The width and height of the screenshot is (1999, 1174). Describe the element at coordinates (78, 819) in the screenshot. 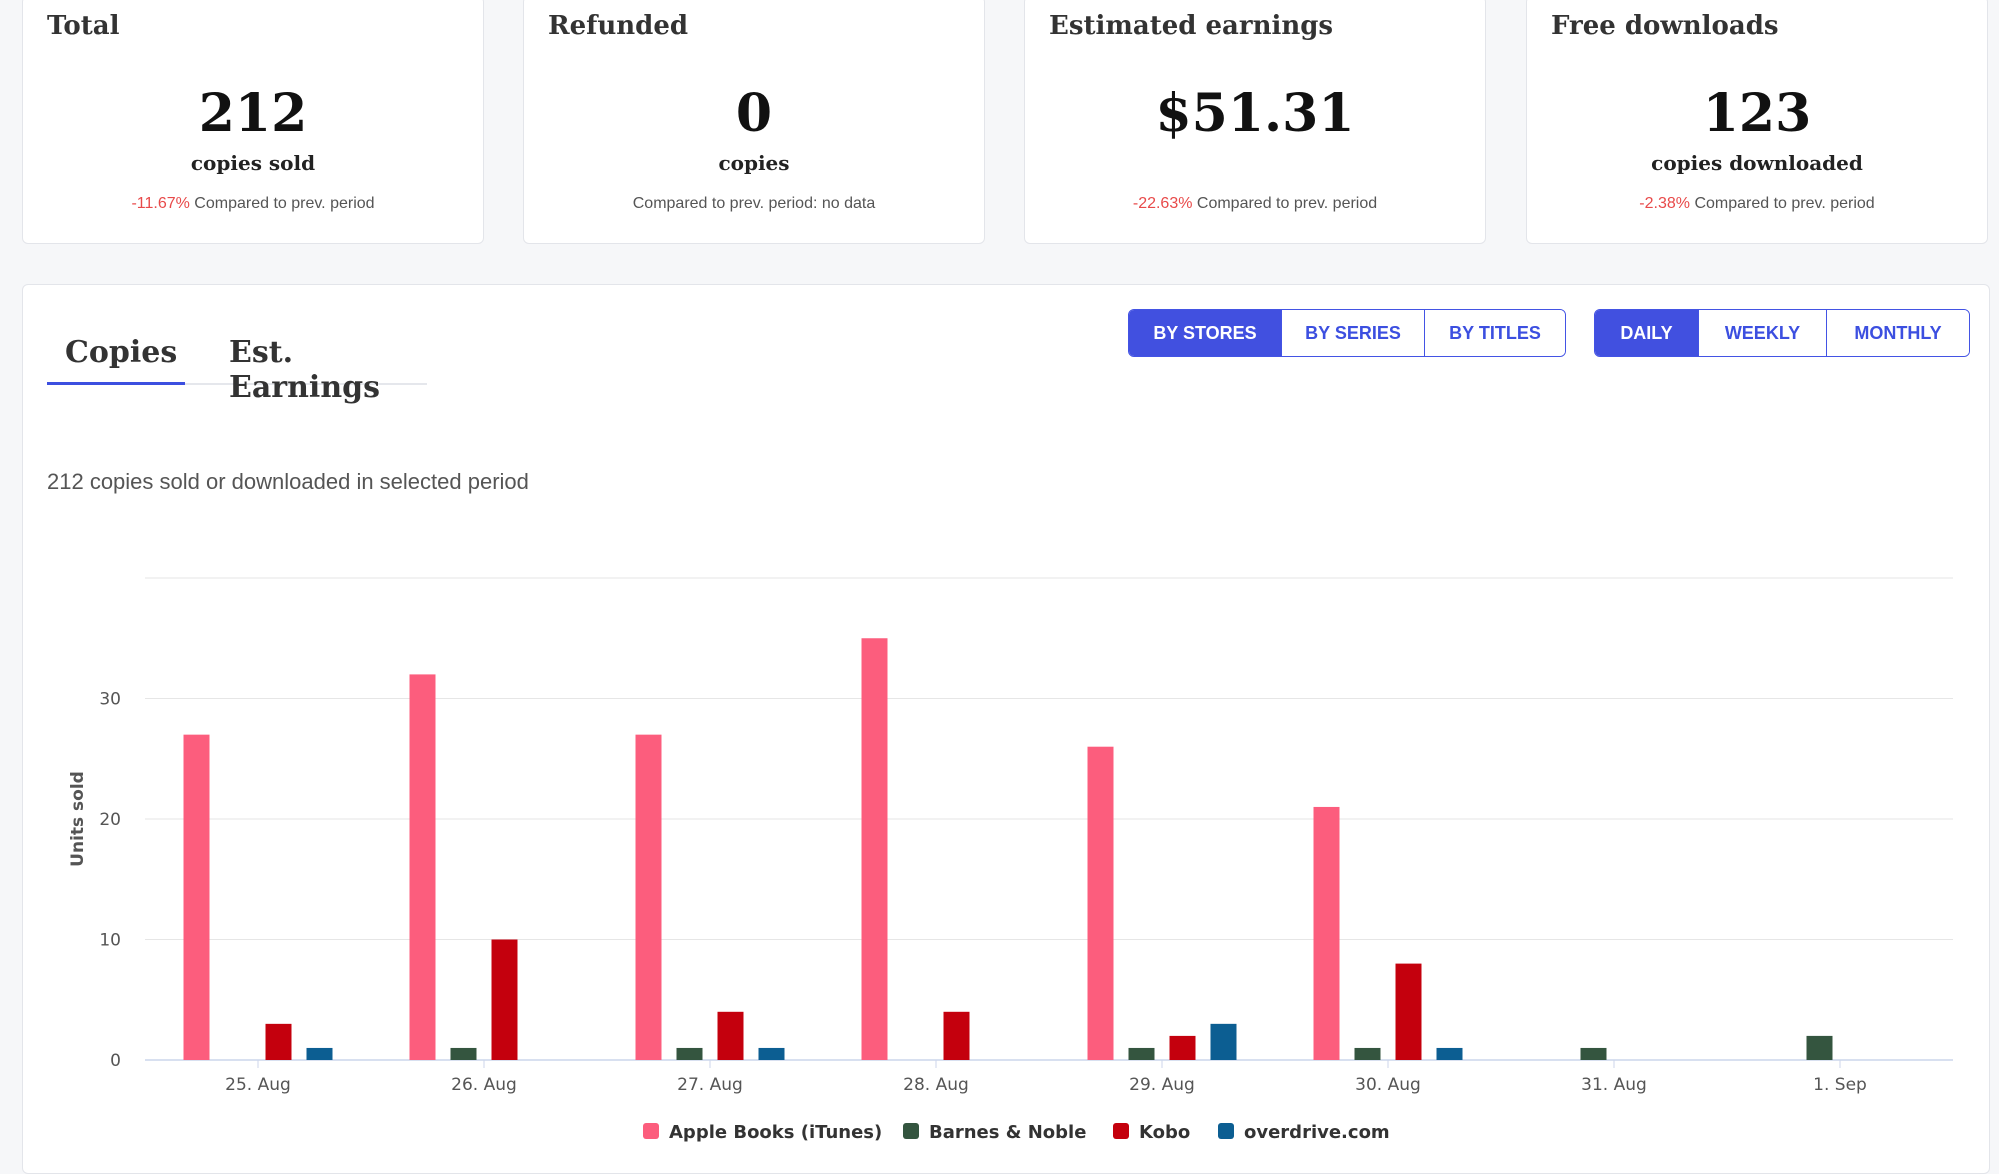

I see `y-axis-label: Units sold` at that location.